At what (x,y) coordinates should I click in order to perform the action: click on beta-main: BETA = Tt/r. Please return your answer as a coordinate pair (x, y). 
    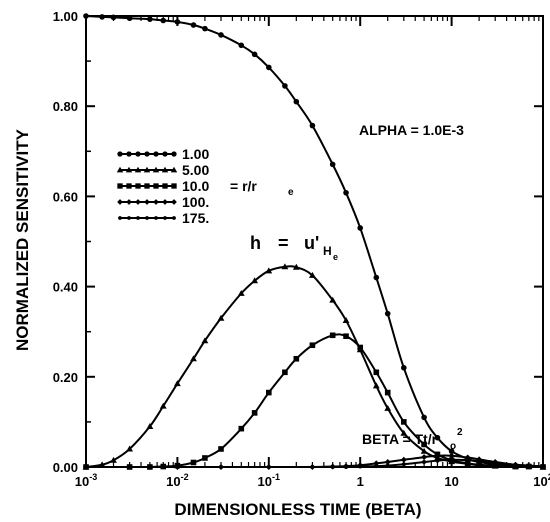
    Looking at the image, I should click on (400, 439).